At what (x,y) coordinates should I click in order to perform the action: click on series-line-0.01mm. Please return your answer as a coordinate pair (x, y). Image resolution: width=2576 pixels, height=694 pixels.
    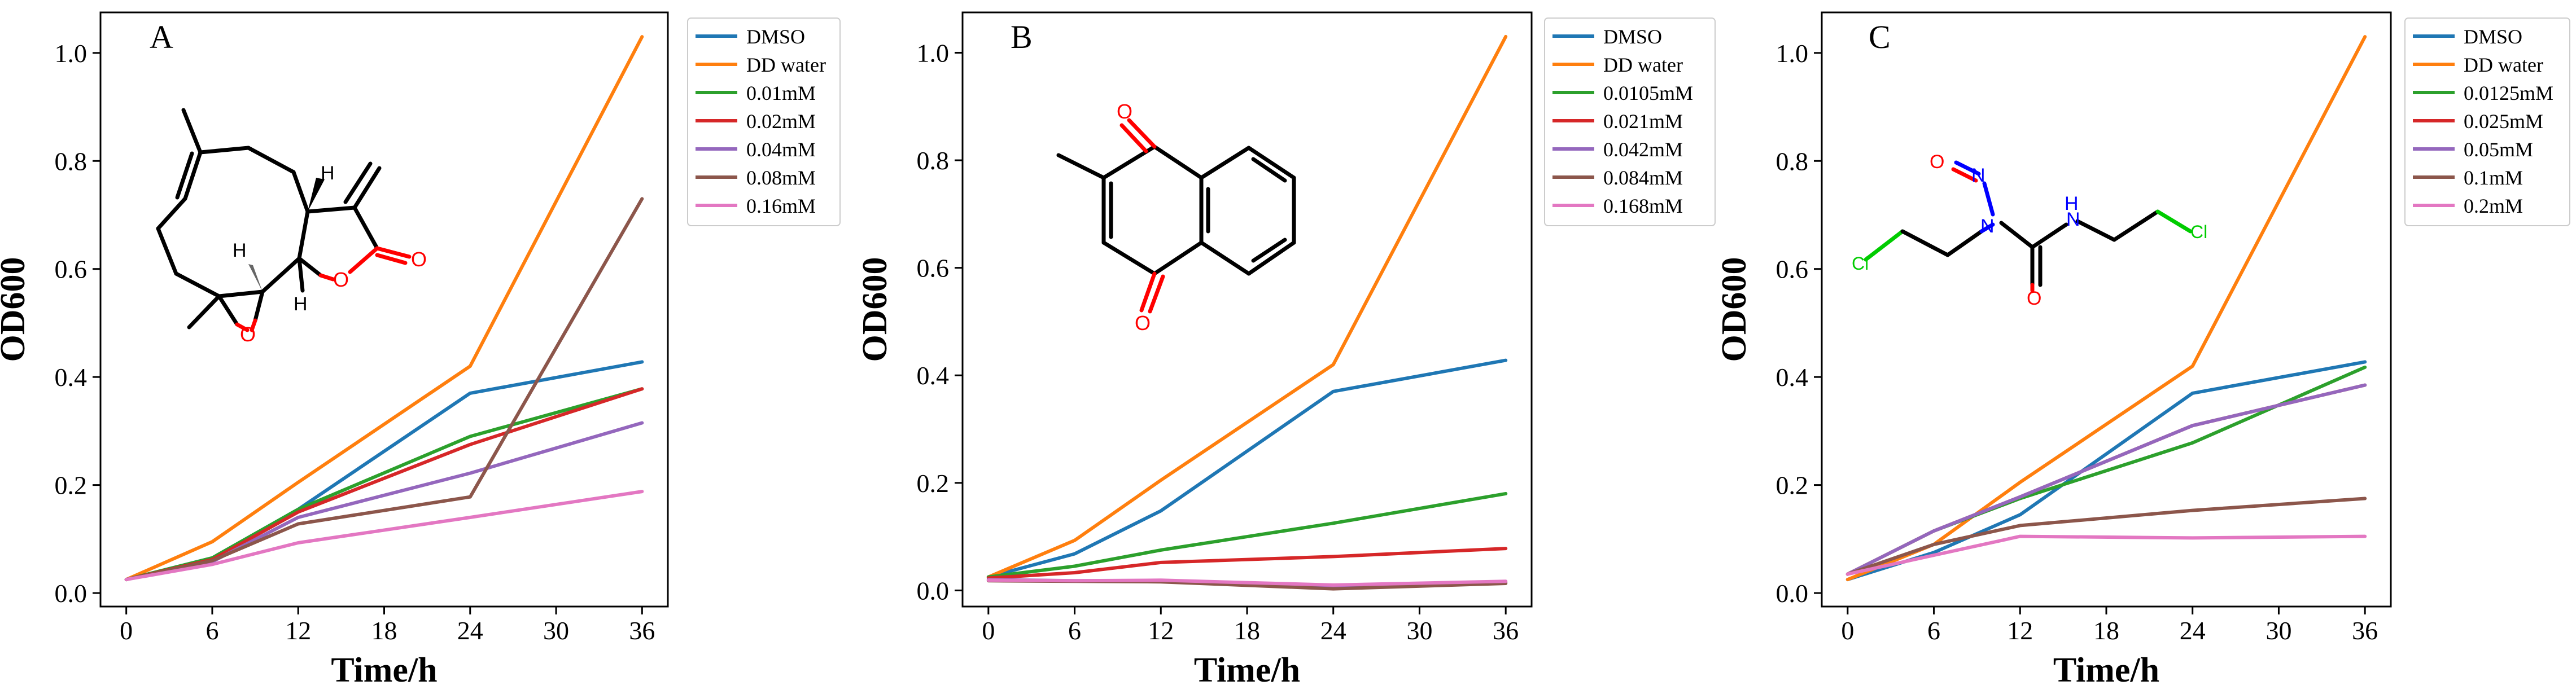
    Looking at the image, I should click on (384, 484).